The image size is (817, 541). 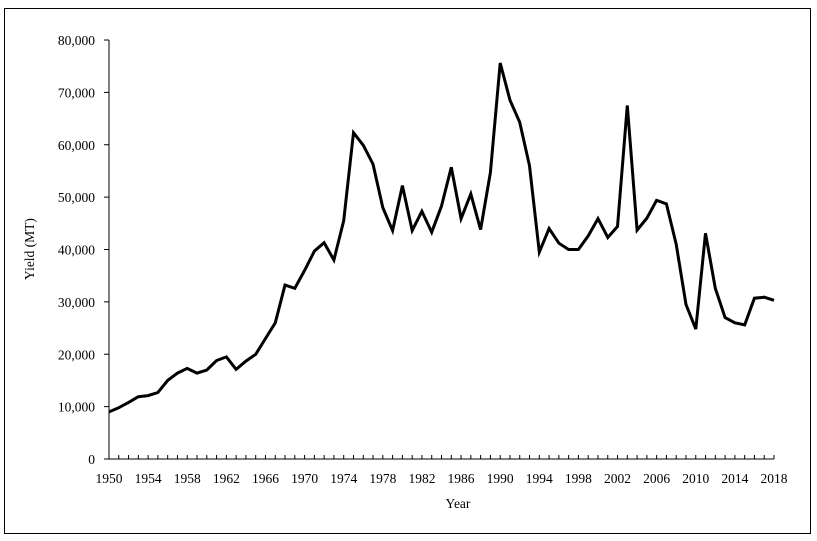 What do you see at coordinates (76, 302) in the screenshot?
I see `y-tick-label: 30,000` at bounding box center [76, 302].